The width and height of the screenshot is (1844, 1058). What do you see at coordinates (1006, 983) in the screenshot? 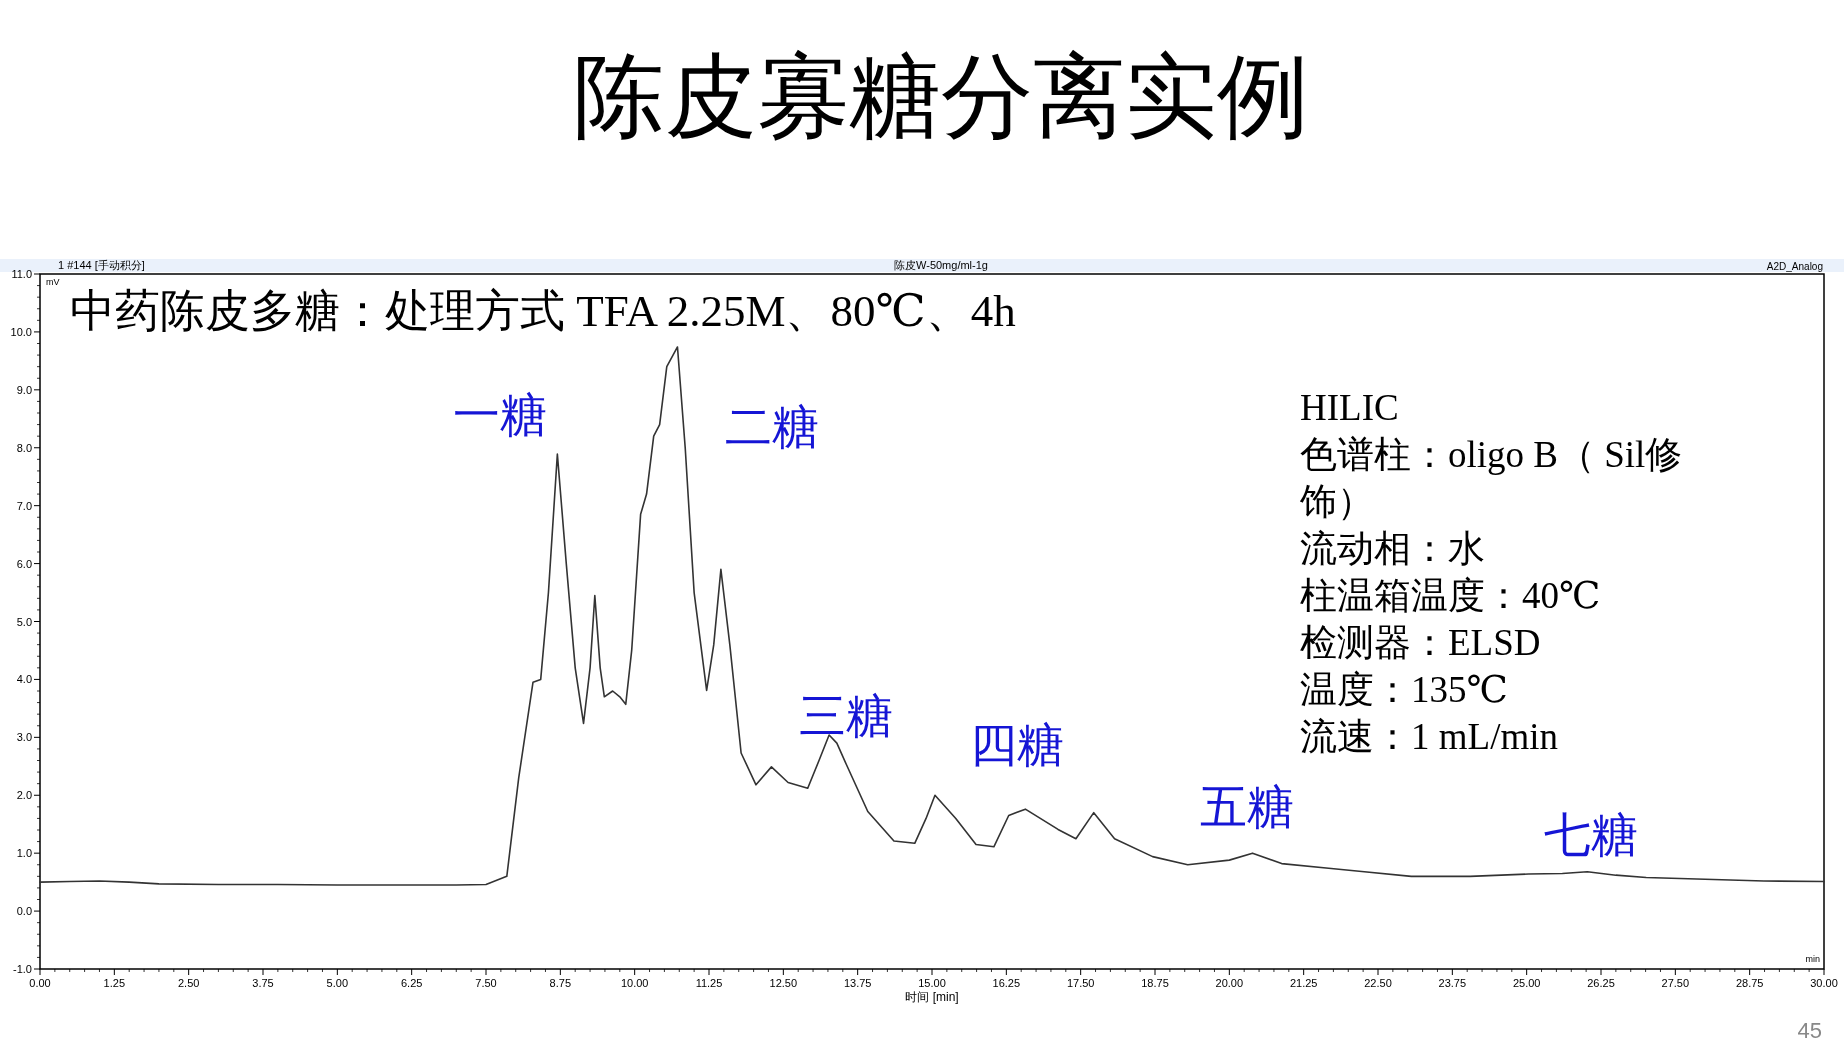
I see `x-tick-label: 16.25` at bounding box center [1006, 983].